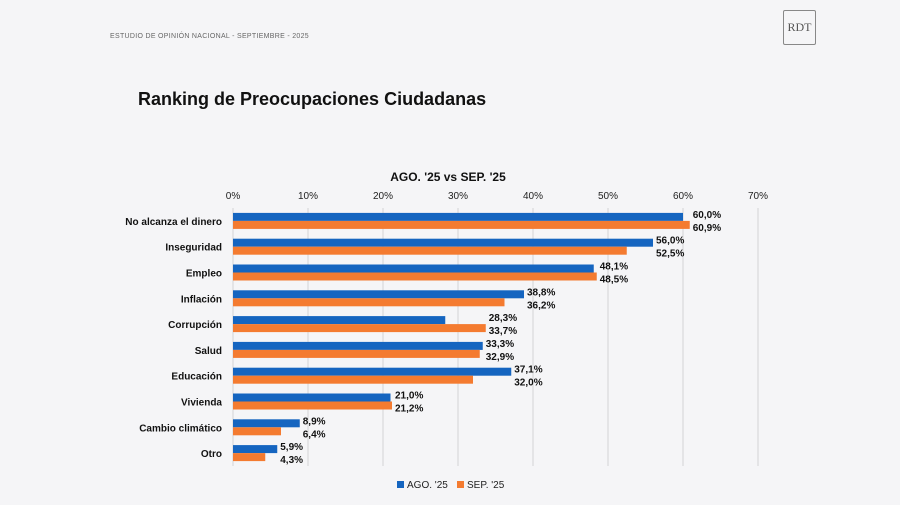 The height and width of the screenshot is (505, 900). Describe the element at coordinates (448, 177) in the screenshot. I see `chart-title: AGO. '25 vs SEP. '25` at that location.